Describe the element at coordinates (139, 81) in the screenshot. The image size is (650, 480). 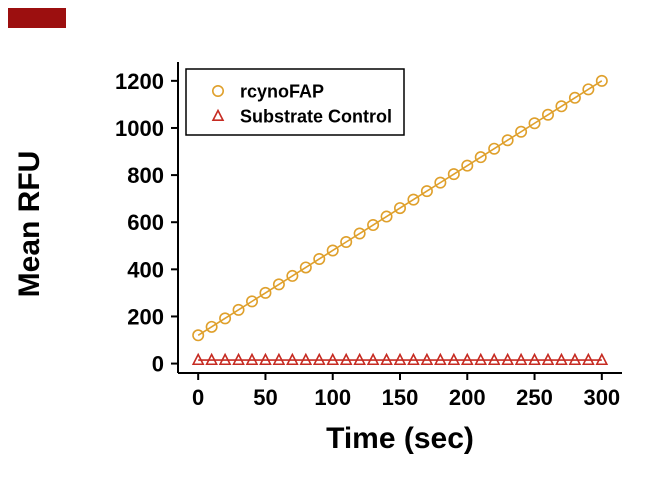
I see `y-tick-label: 1200` at that location.